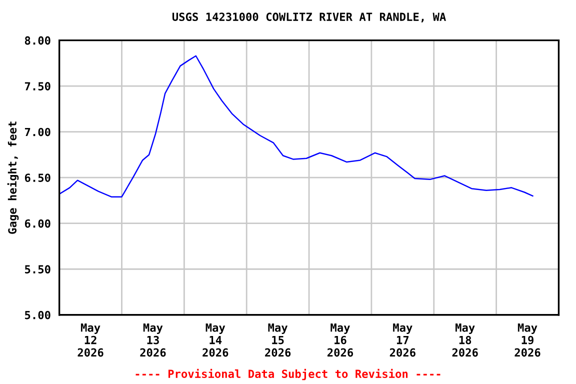  What do you see at coordinates (278, 340) in the screenshot?
I see `x-tick-label: May 15 2026` at bounding box center [278, 340].